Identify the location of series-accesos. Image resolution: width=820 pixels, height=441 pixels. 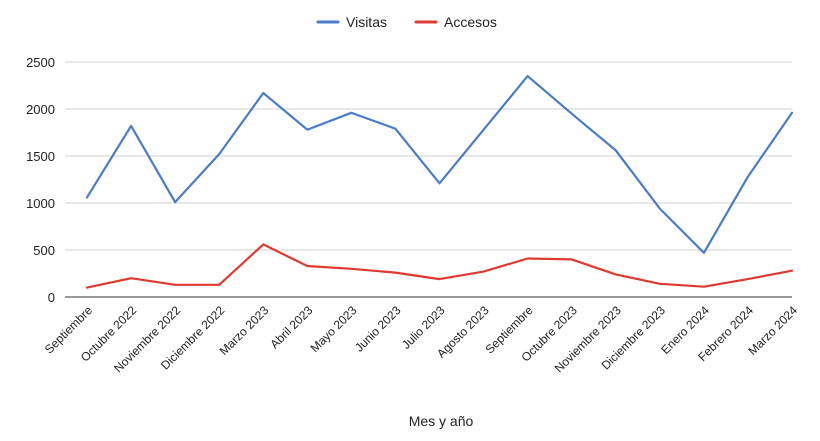
(439, 266).